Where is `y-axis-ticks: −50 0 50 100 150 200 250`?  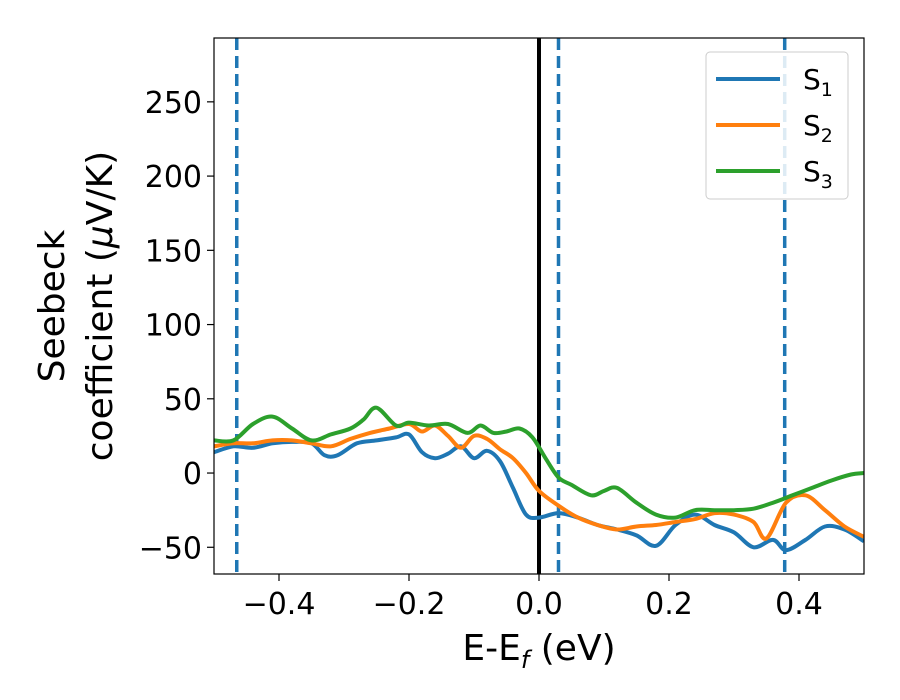
y-axis-ticks: −50 0 50 100 150 200 250 is located at coordinates (176, 326).